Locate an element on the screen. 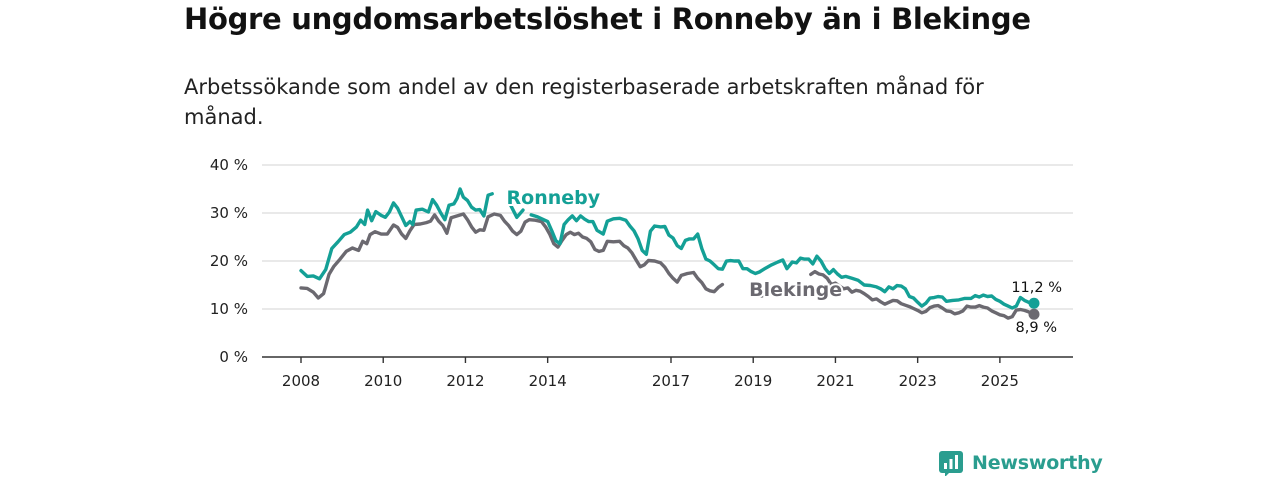 The width and height of the screenshot is (1280, 480). labels-layer: Ronneby Blekinge 11,2 % 8,9 % is located at coordinates (784, 261).